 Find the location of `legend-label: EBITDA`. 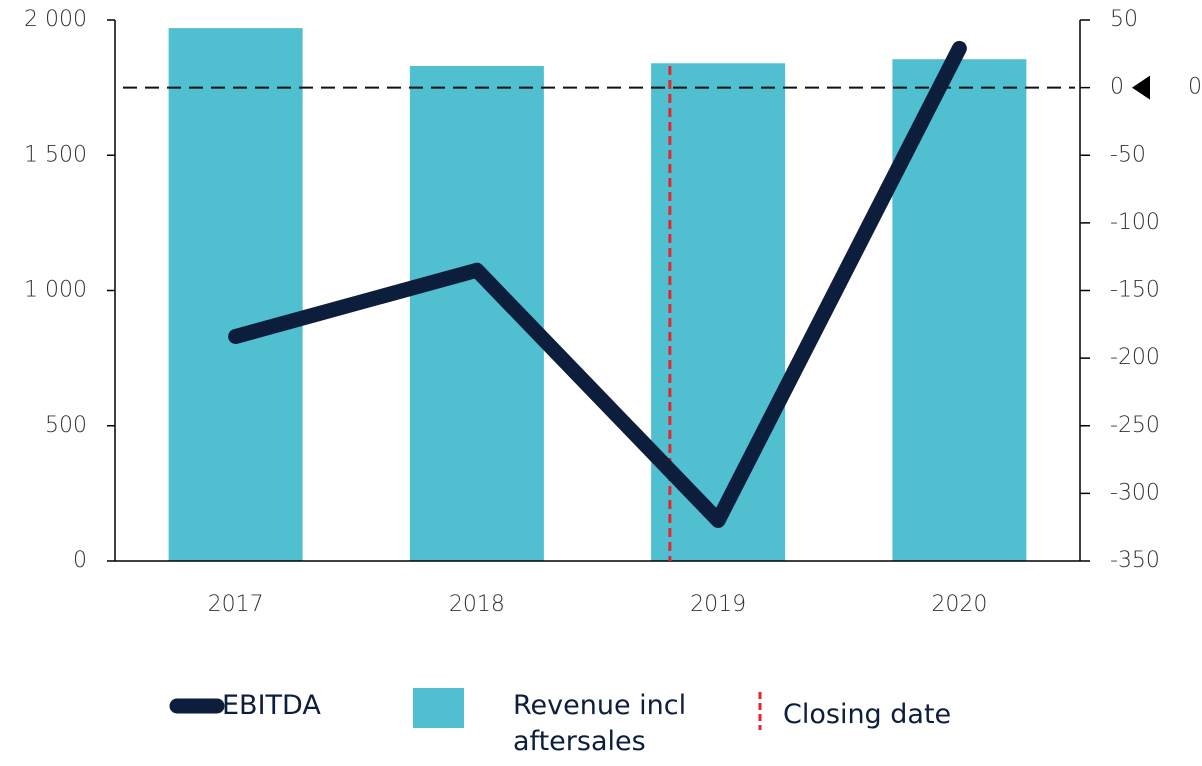

legend-label: EBITDA is located at coordinates (271, 705).